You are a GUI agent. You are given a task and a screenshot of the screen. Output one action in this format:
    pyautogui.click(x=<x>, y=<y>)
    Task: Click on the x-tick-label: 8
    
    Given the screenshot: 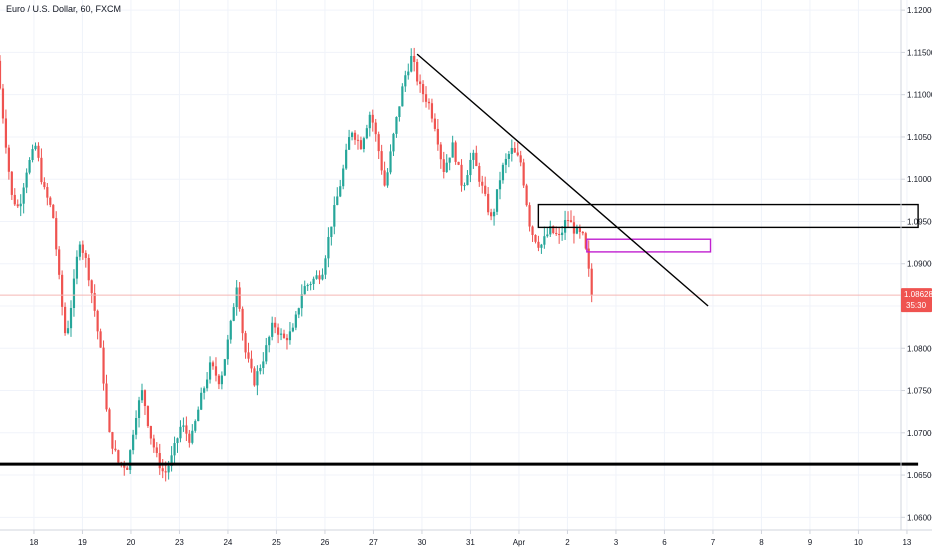 What is the action you would take?
    pyautogui.click(x=761, y=542)
    